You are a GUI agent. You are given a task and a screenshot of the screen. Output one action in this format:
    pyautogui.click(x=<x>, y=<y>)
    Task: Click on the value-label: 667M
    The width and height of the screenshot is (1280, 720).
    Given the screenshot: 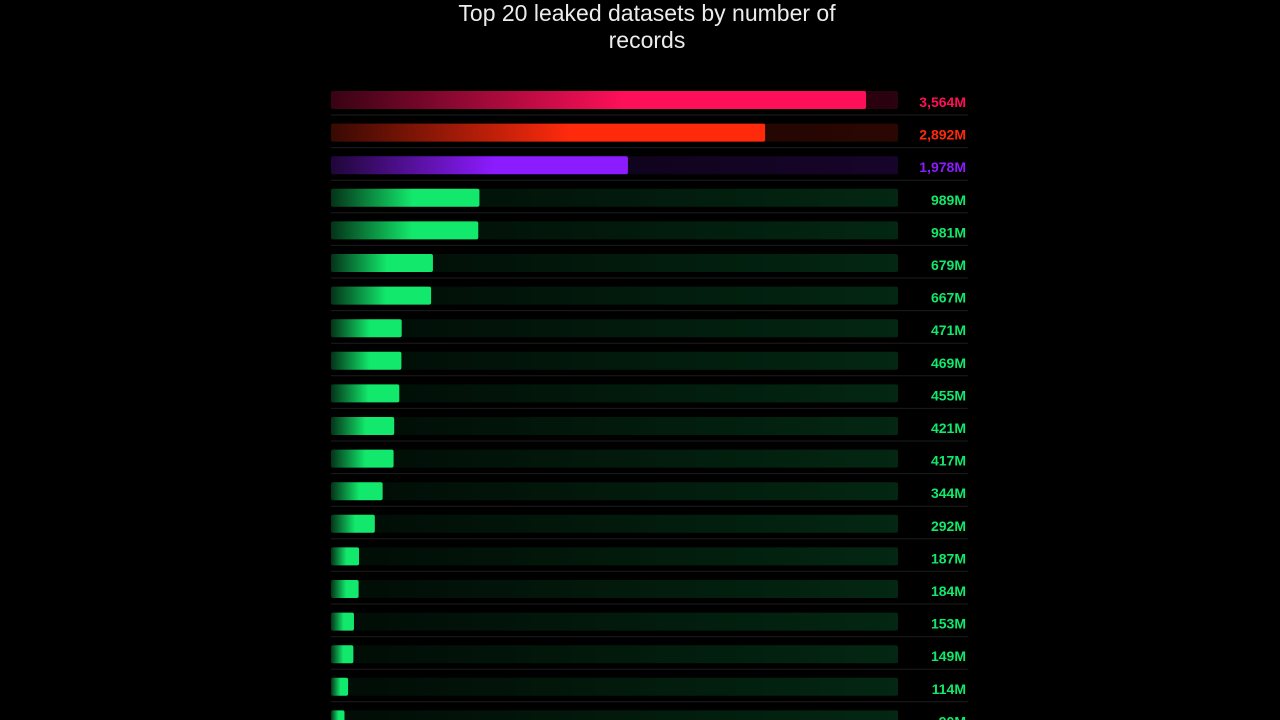 What is the action you would take?
    pyautogui.click(x=948, y=298)
    